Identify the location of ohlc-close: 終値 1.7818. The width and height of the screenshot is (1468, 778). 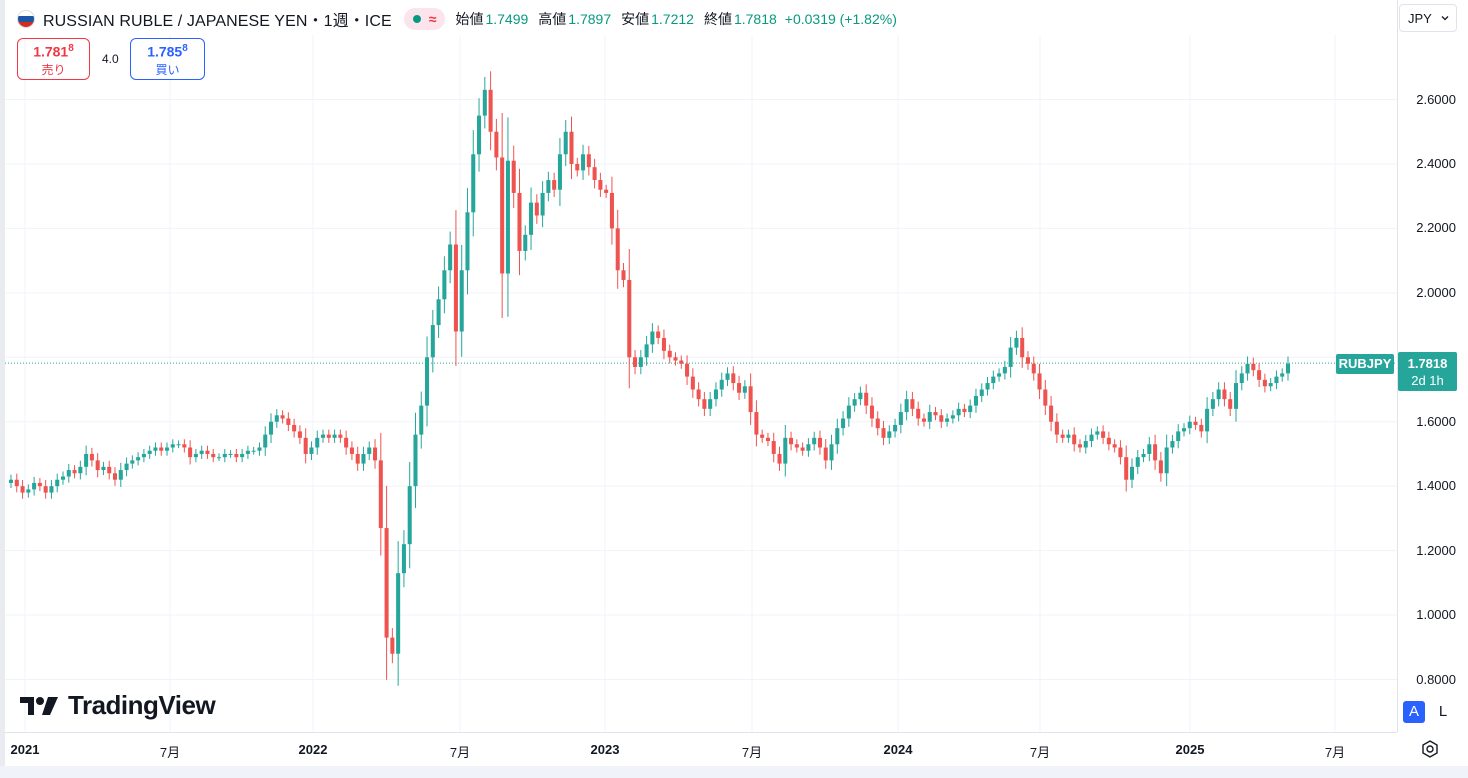
(740, 19).